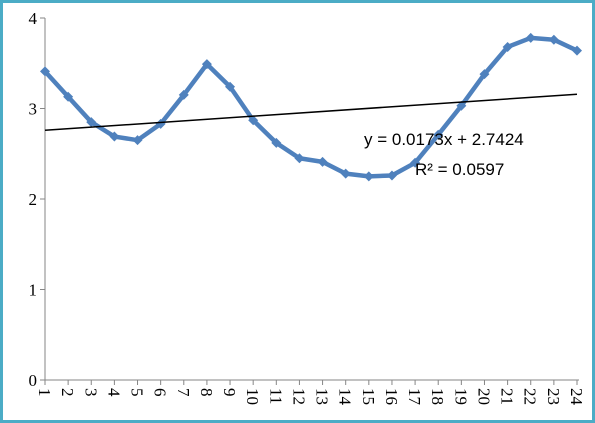 Image resolution: width=595 pixels, height=423 pixels. I want to click on y-tick-label: 3, so click(33, 109).